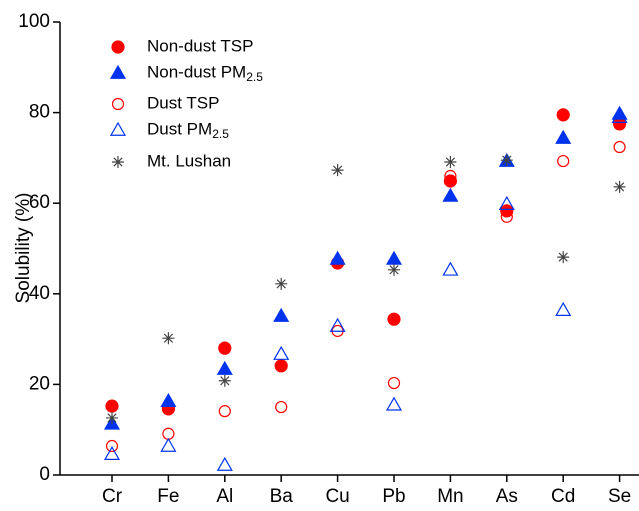  What do you see at coordinates (282, 496) in the screenshot?
I see `x-tick-label: Ba` at bounding box center [282, 496].